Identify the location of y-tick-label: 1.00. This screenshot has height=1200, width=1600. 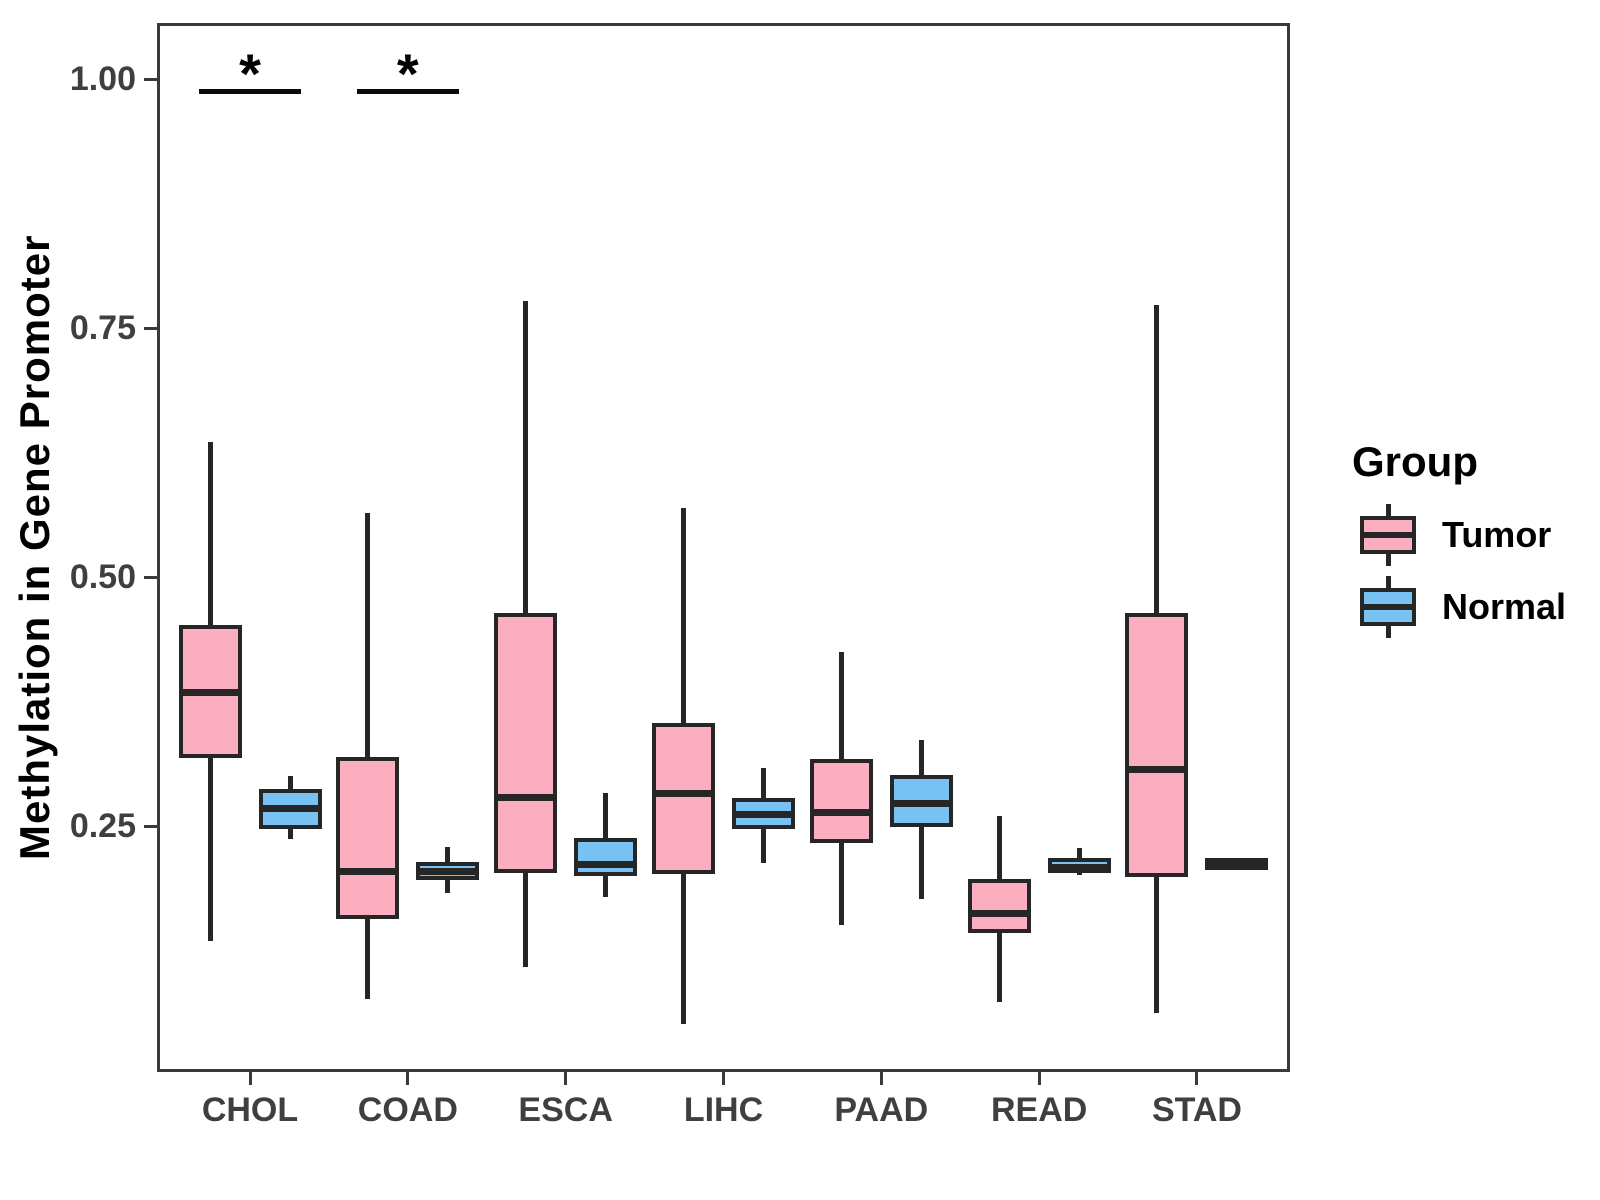
(102, 79).